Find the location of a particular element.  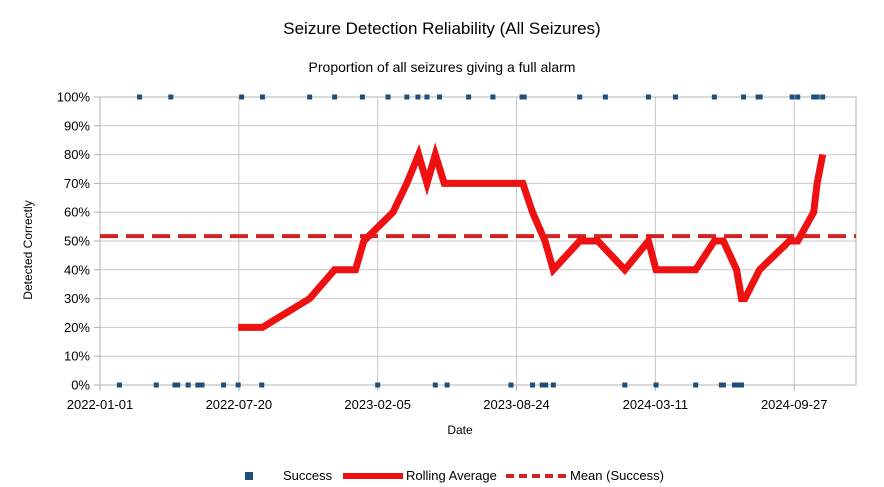

y-tick-label: 80% is located at coordinates (77, 154).